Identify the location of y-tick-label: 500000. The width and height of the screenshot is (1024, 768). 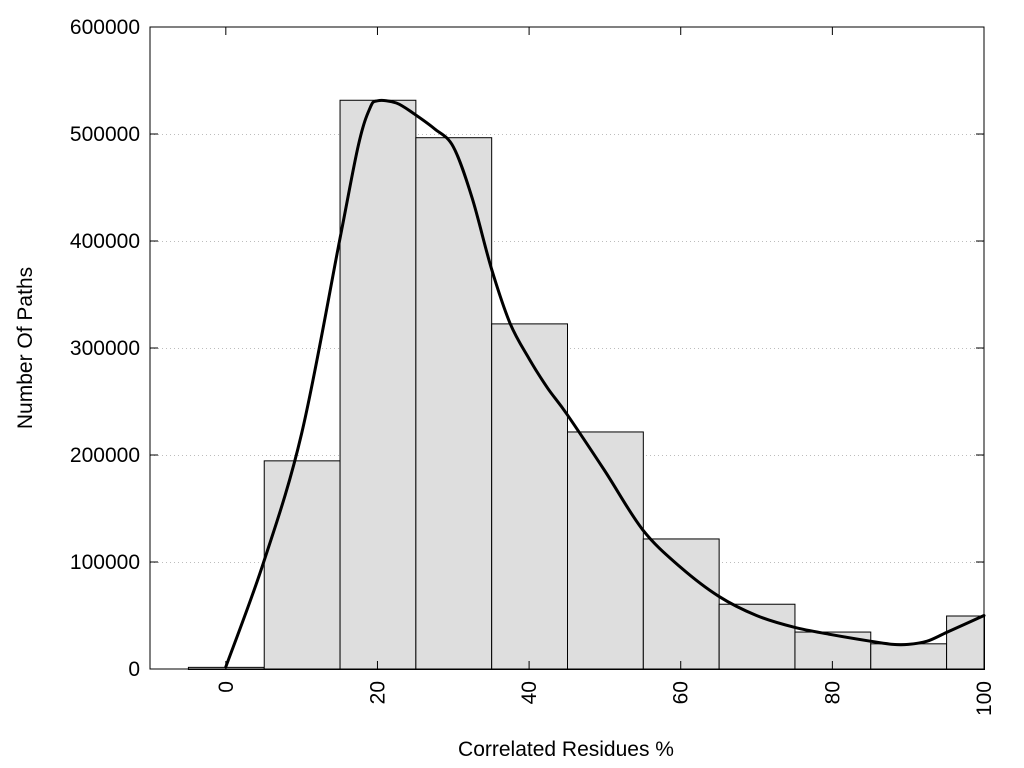
(105, 134).